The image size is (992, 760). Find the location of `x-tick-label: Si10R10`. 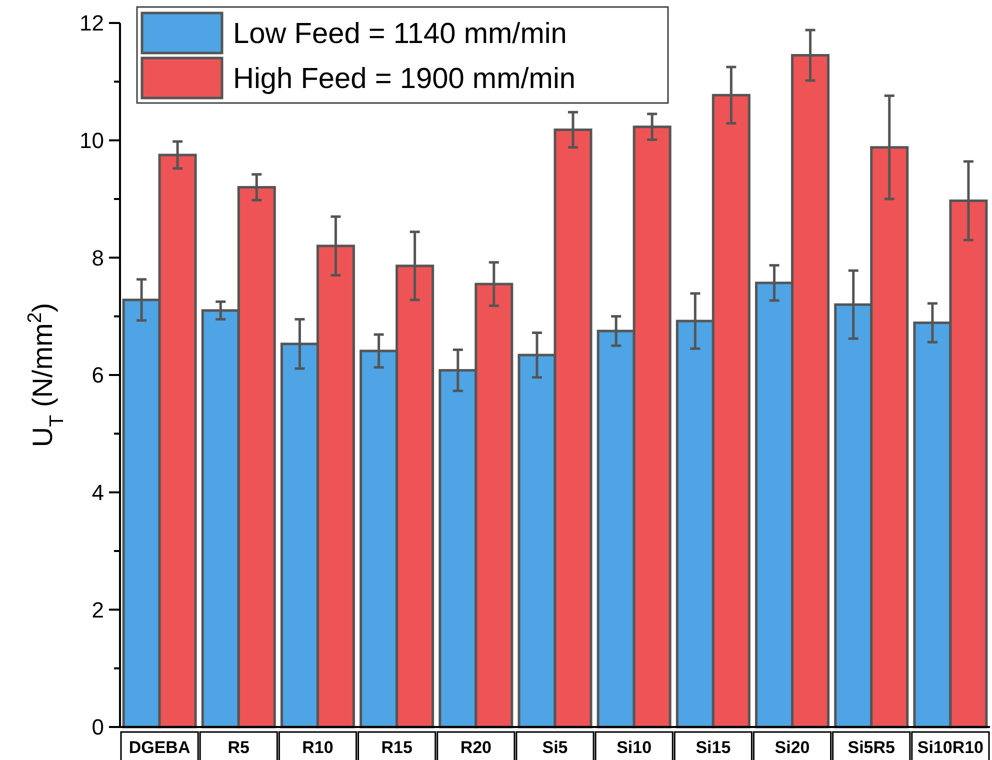

x-tick-label: Si10R10 is located at coordinates (950, 747).